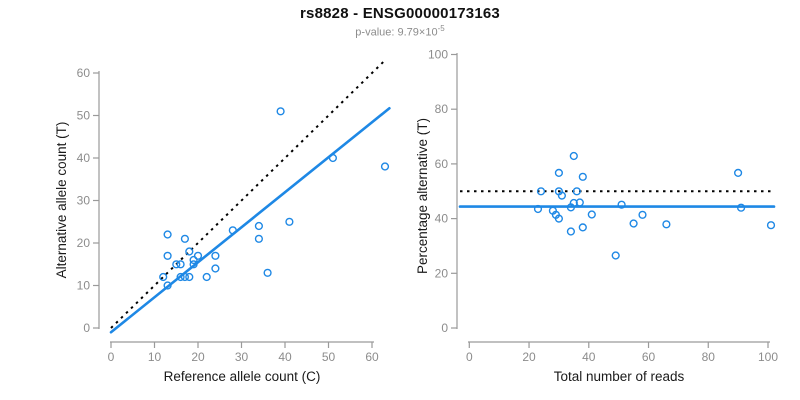 The image size is (800, 400). I want to click on x-tick-label: 80, so click(709, 357).